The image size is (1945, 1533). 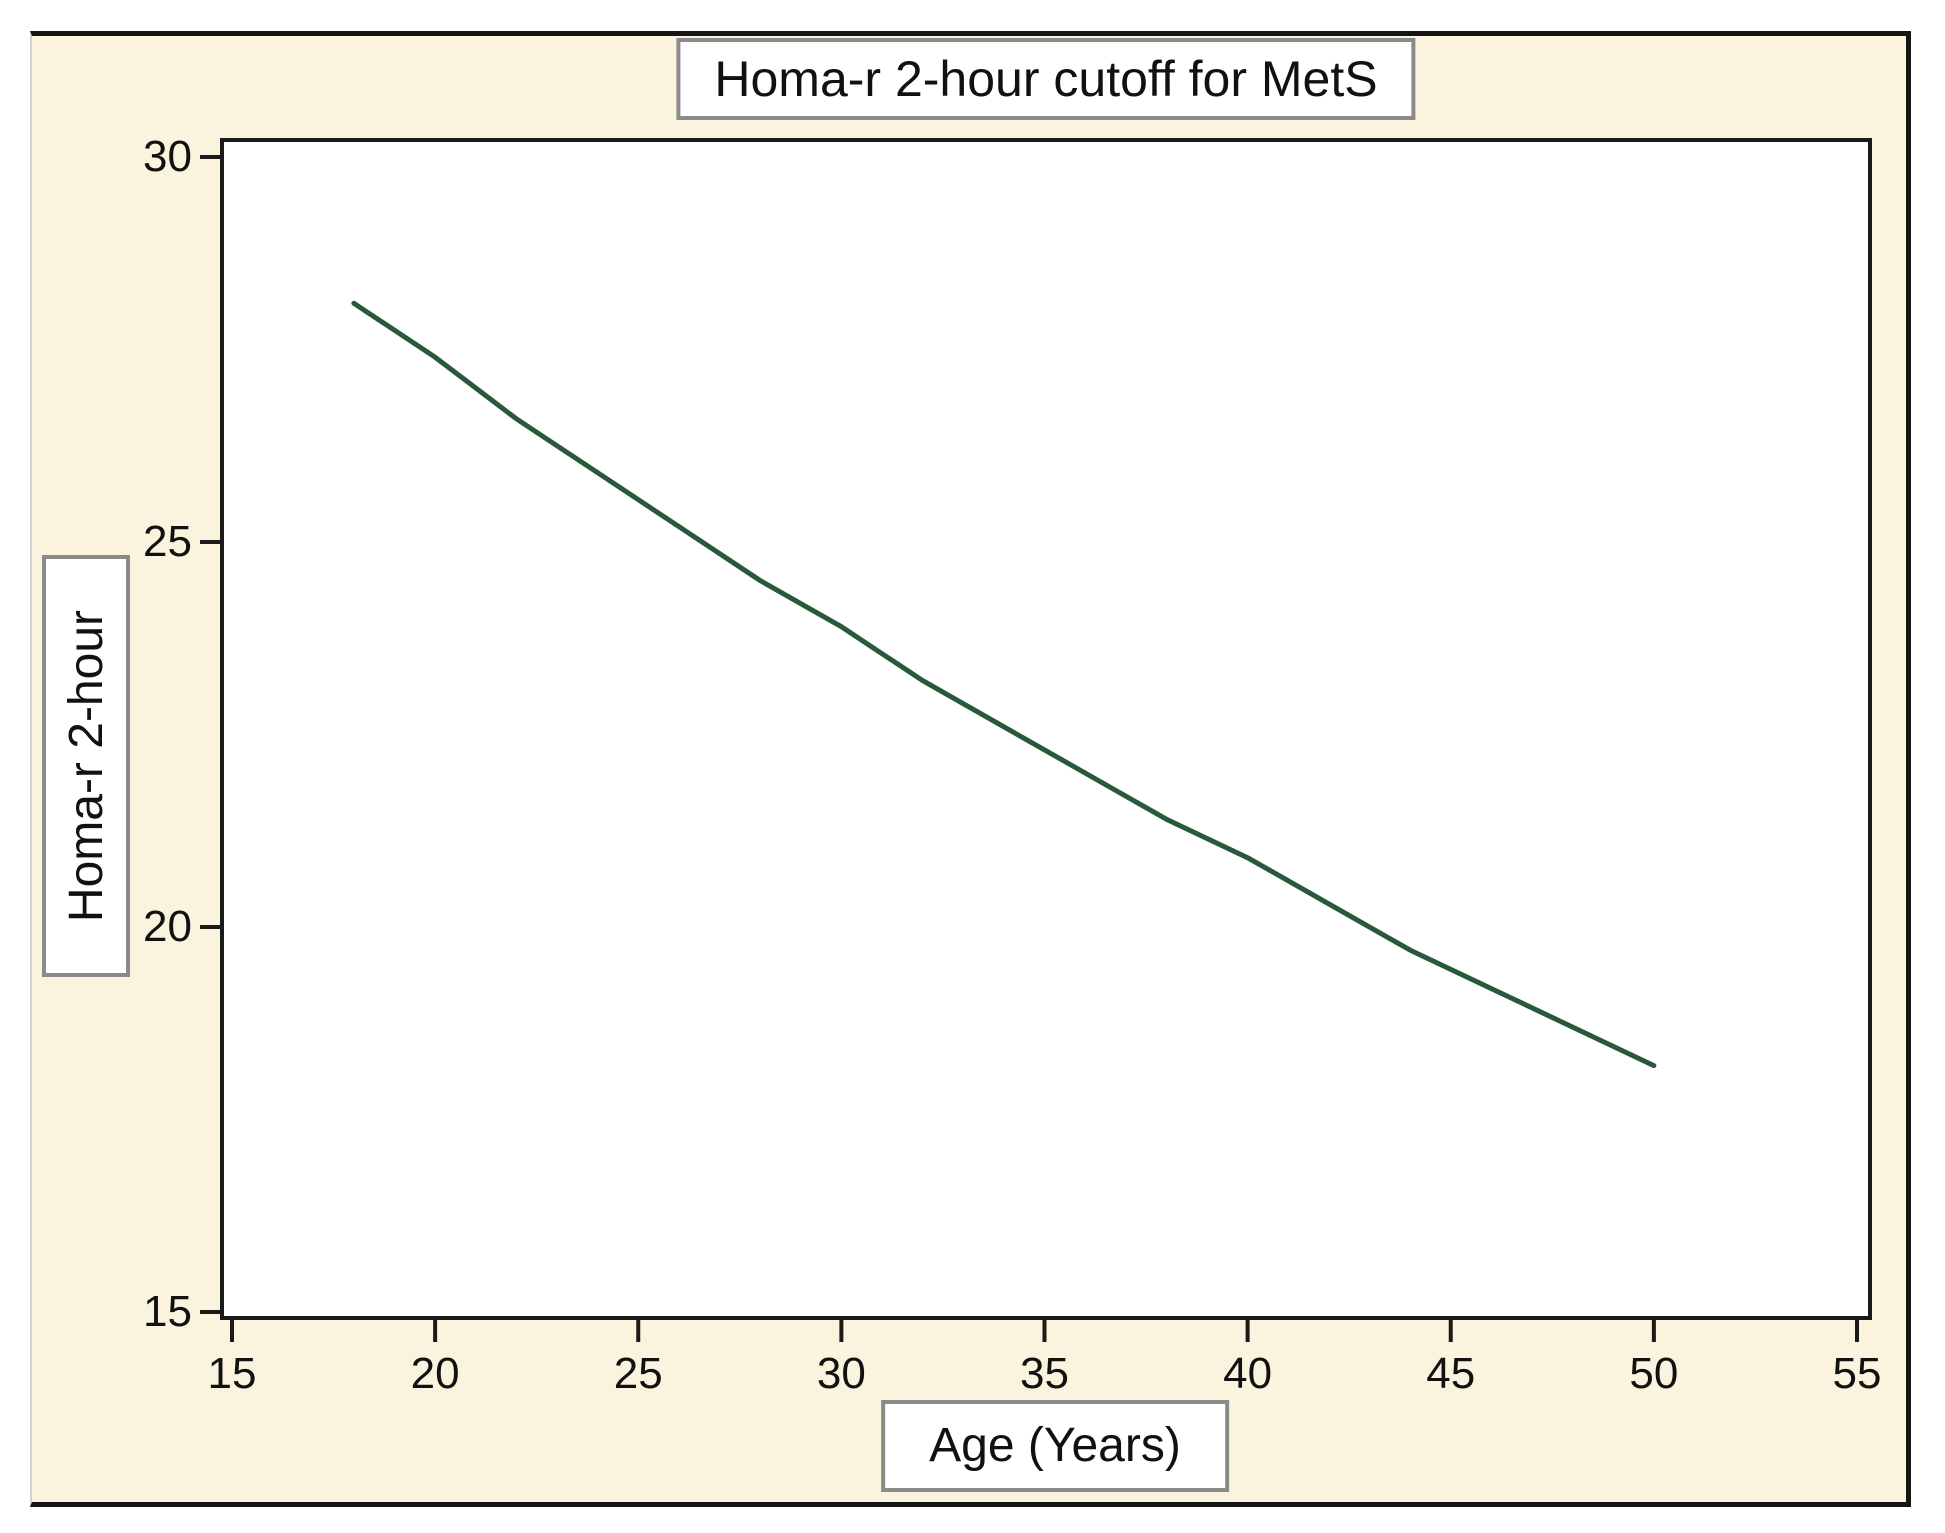 What do you see at coordinates (167, 1311) in the screenshot?
I see `y-tick-label: 15` at bounding box center [167, 1311].